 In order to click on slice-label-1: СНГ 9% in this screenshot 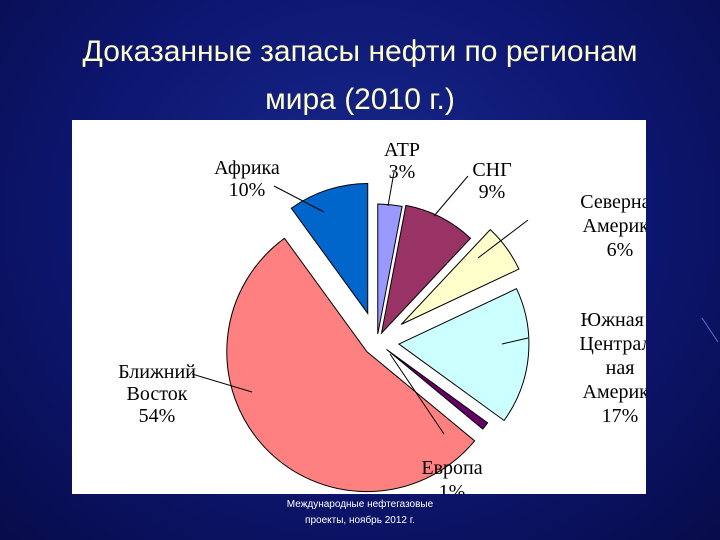, I will do `click(491, 181)`.